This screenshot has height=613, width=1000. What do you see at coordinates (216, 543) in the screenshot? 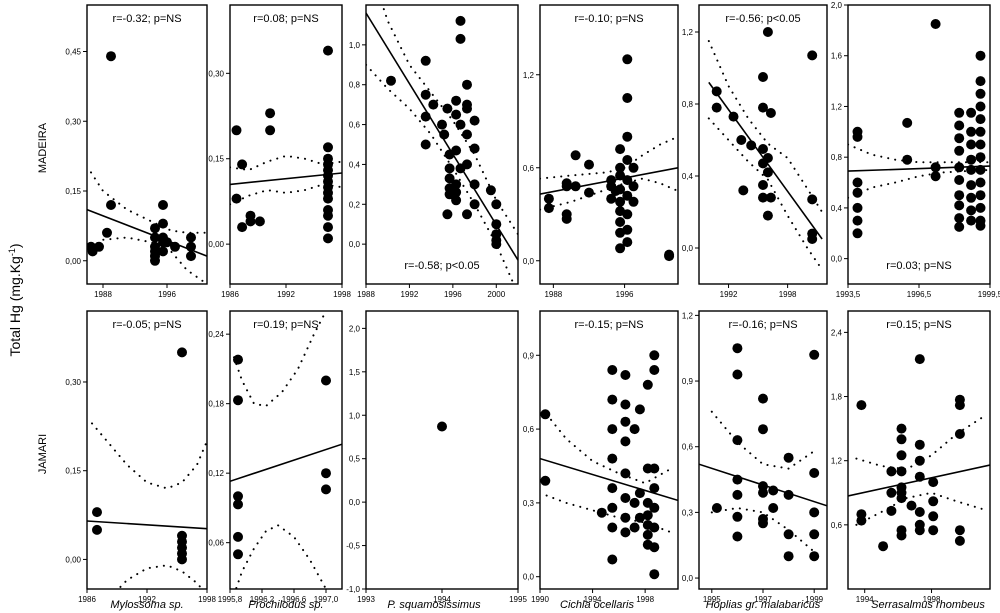
I see `y-tick-label: 0,06` at bounding box center [216, 543].